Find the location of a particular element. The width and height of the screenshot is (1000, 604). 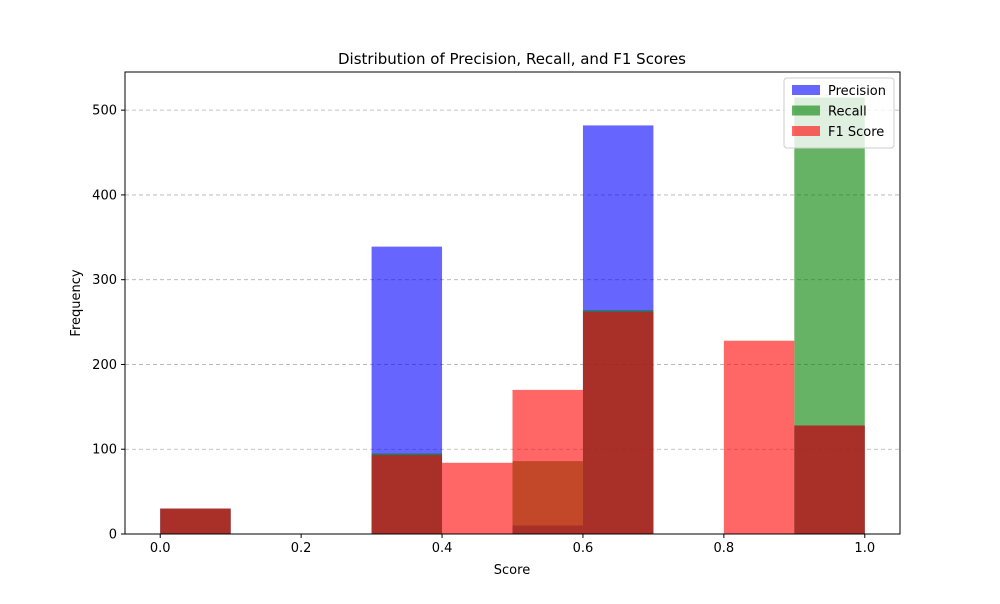

y-tick-label-2: 200 is located at coordinates (104, 365).